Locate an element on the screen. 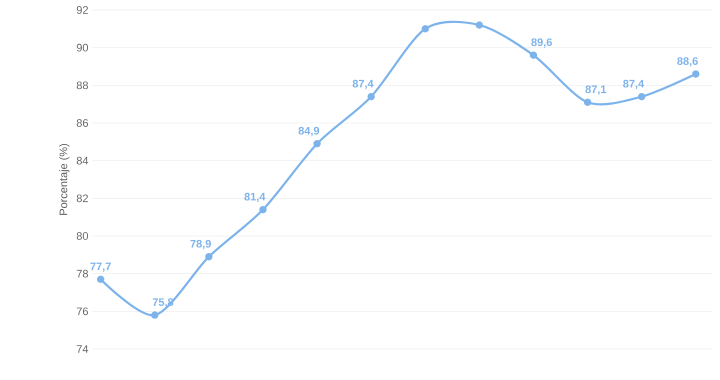 This screenshot has height=380, width=720. y-tick-label: 82 is located at coordinates (82, 198).